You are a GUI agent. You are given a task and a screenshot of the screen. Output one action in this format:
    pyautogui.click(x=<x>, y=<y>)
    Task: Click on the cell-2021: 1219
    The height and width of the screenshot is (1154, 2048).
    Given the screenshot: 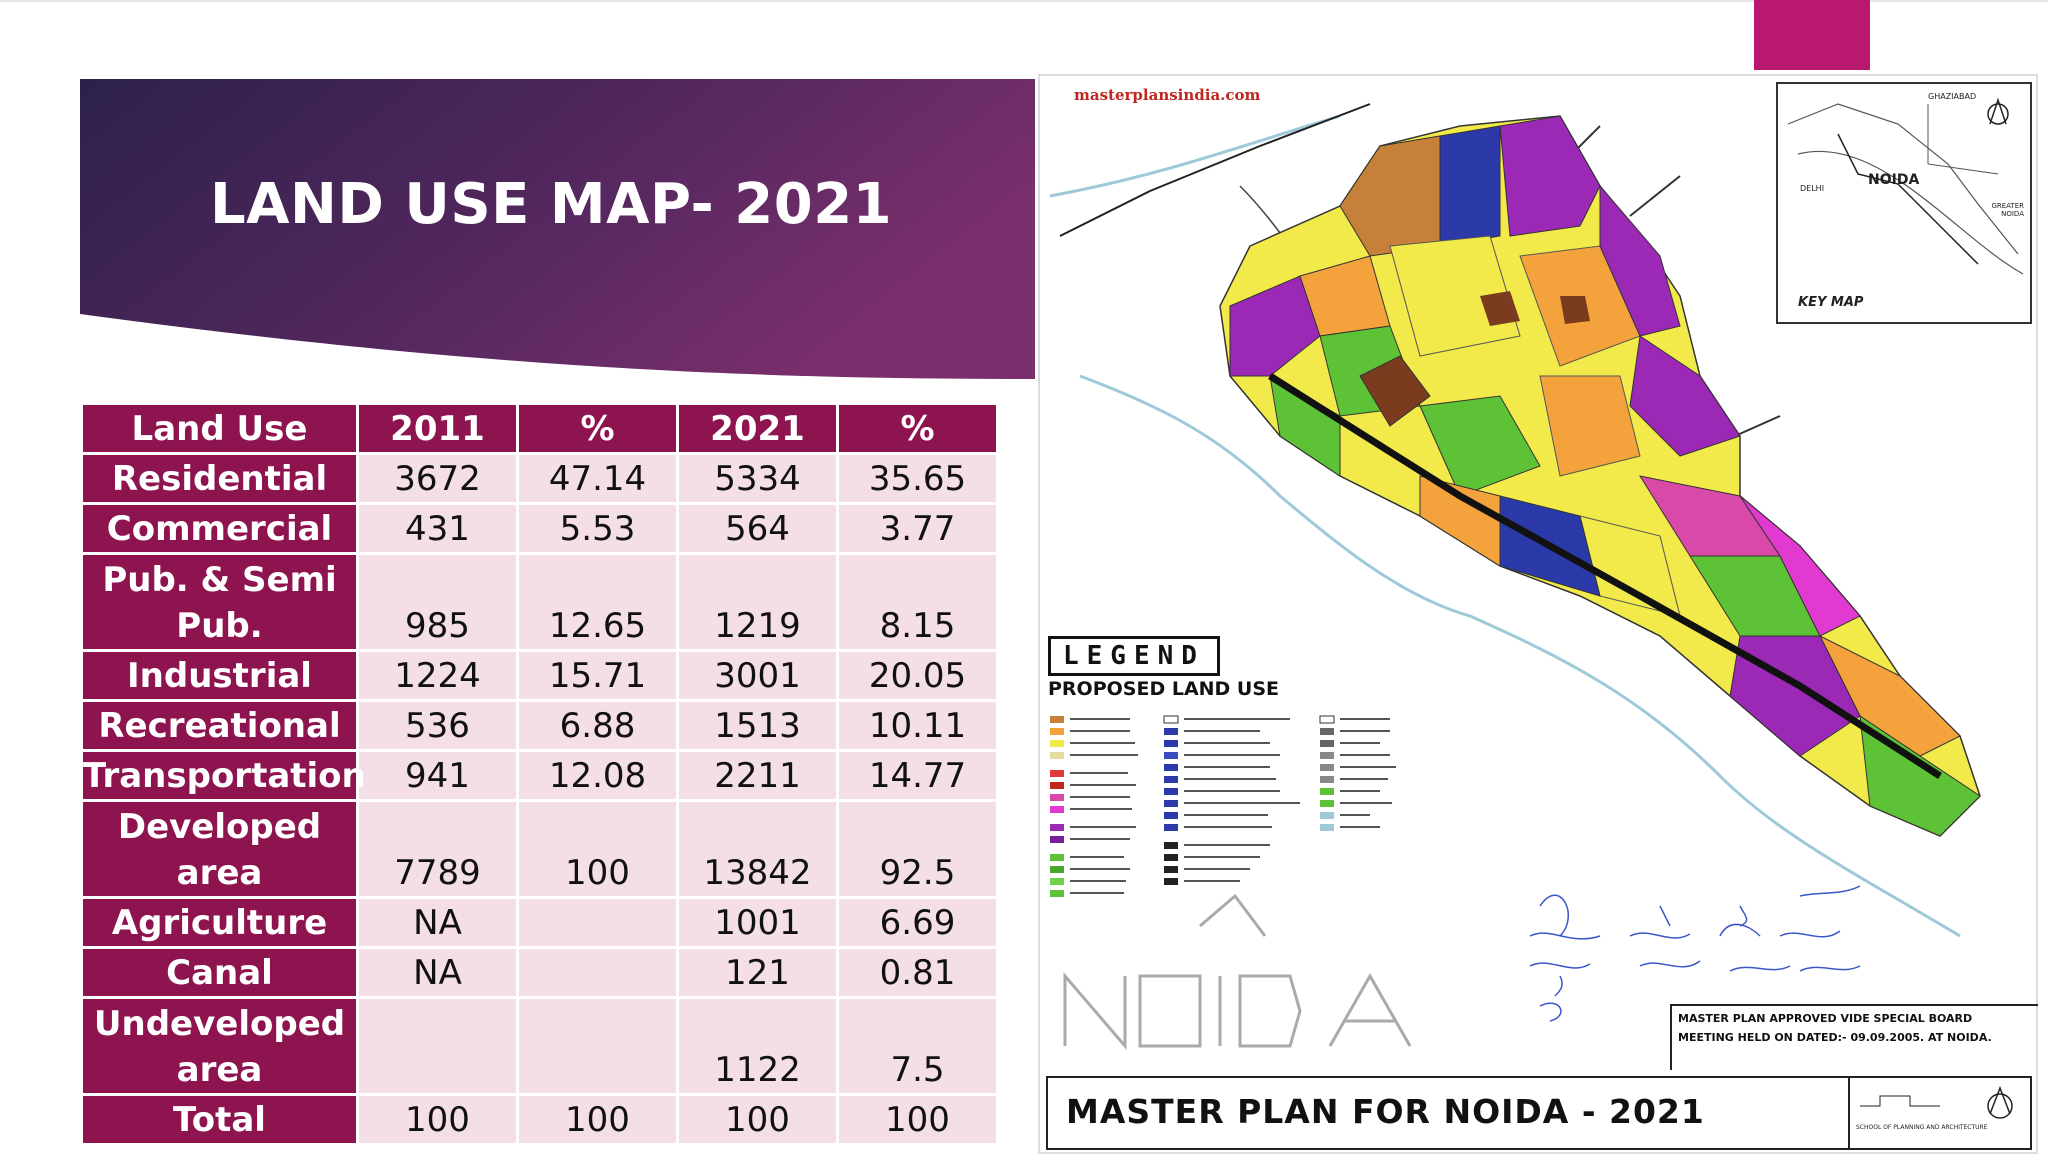 What is the action you would take?
    pyautogui.click(x=757, y=602)
    